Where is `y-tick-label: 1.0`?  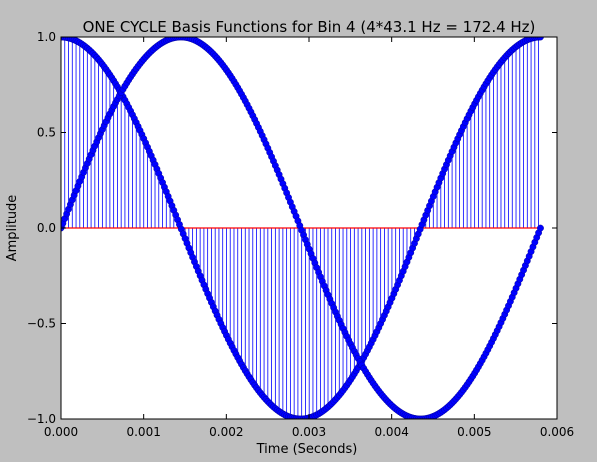
y-tick-label: 1.0 is located at coordinates (46, 37).